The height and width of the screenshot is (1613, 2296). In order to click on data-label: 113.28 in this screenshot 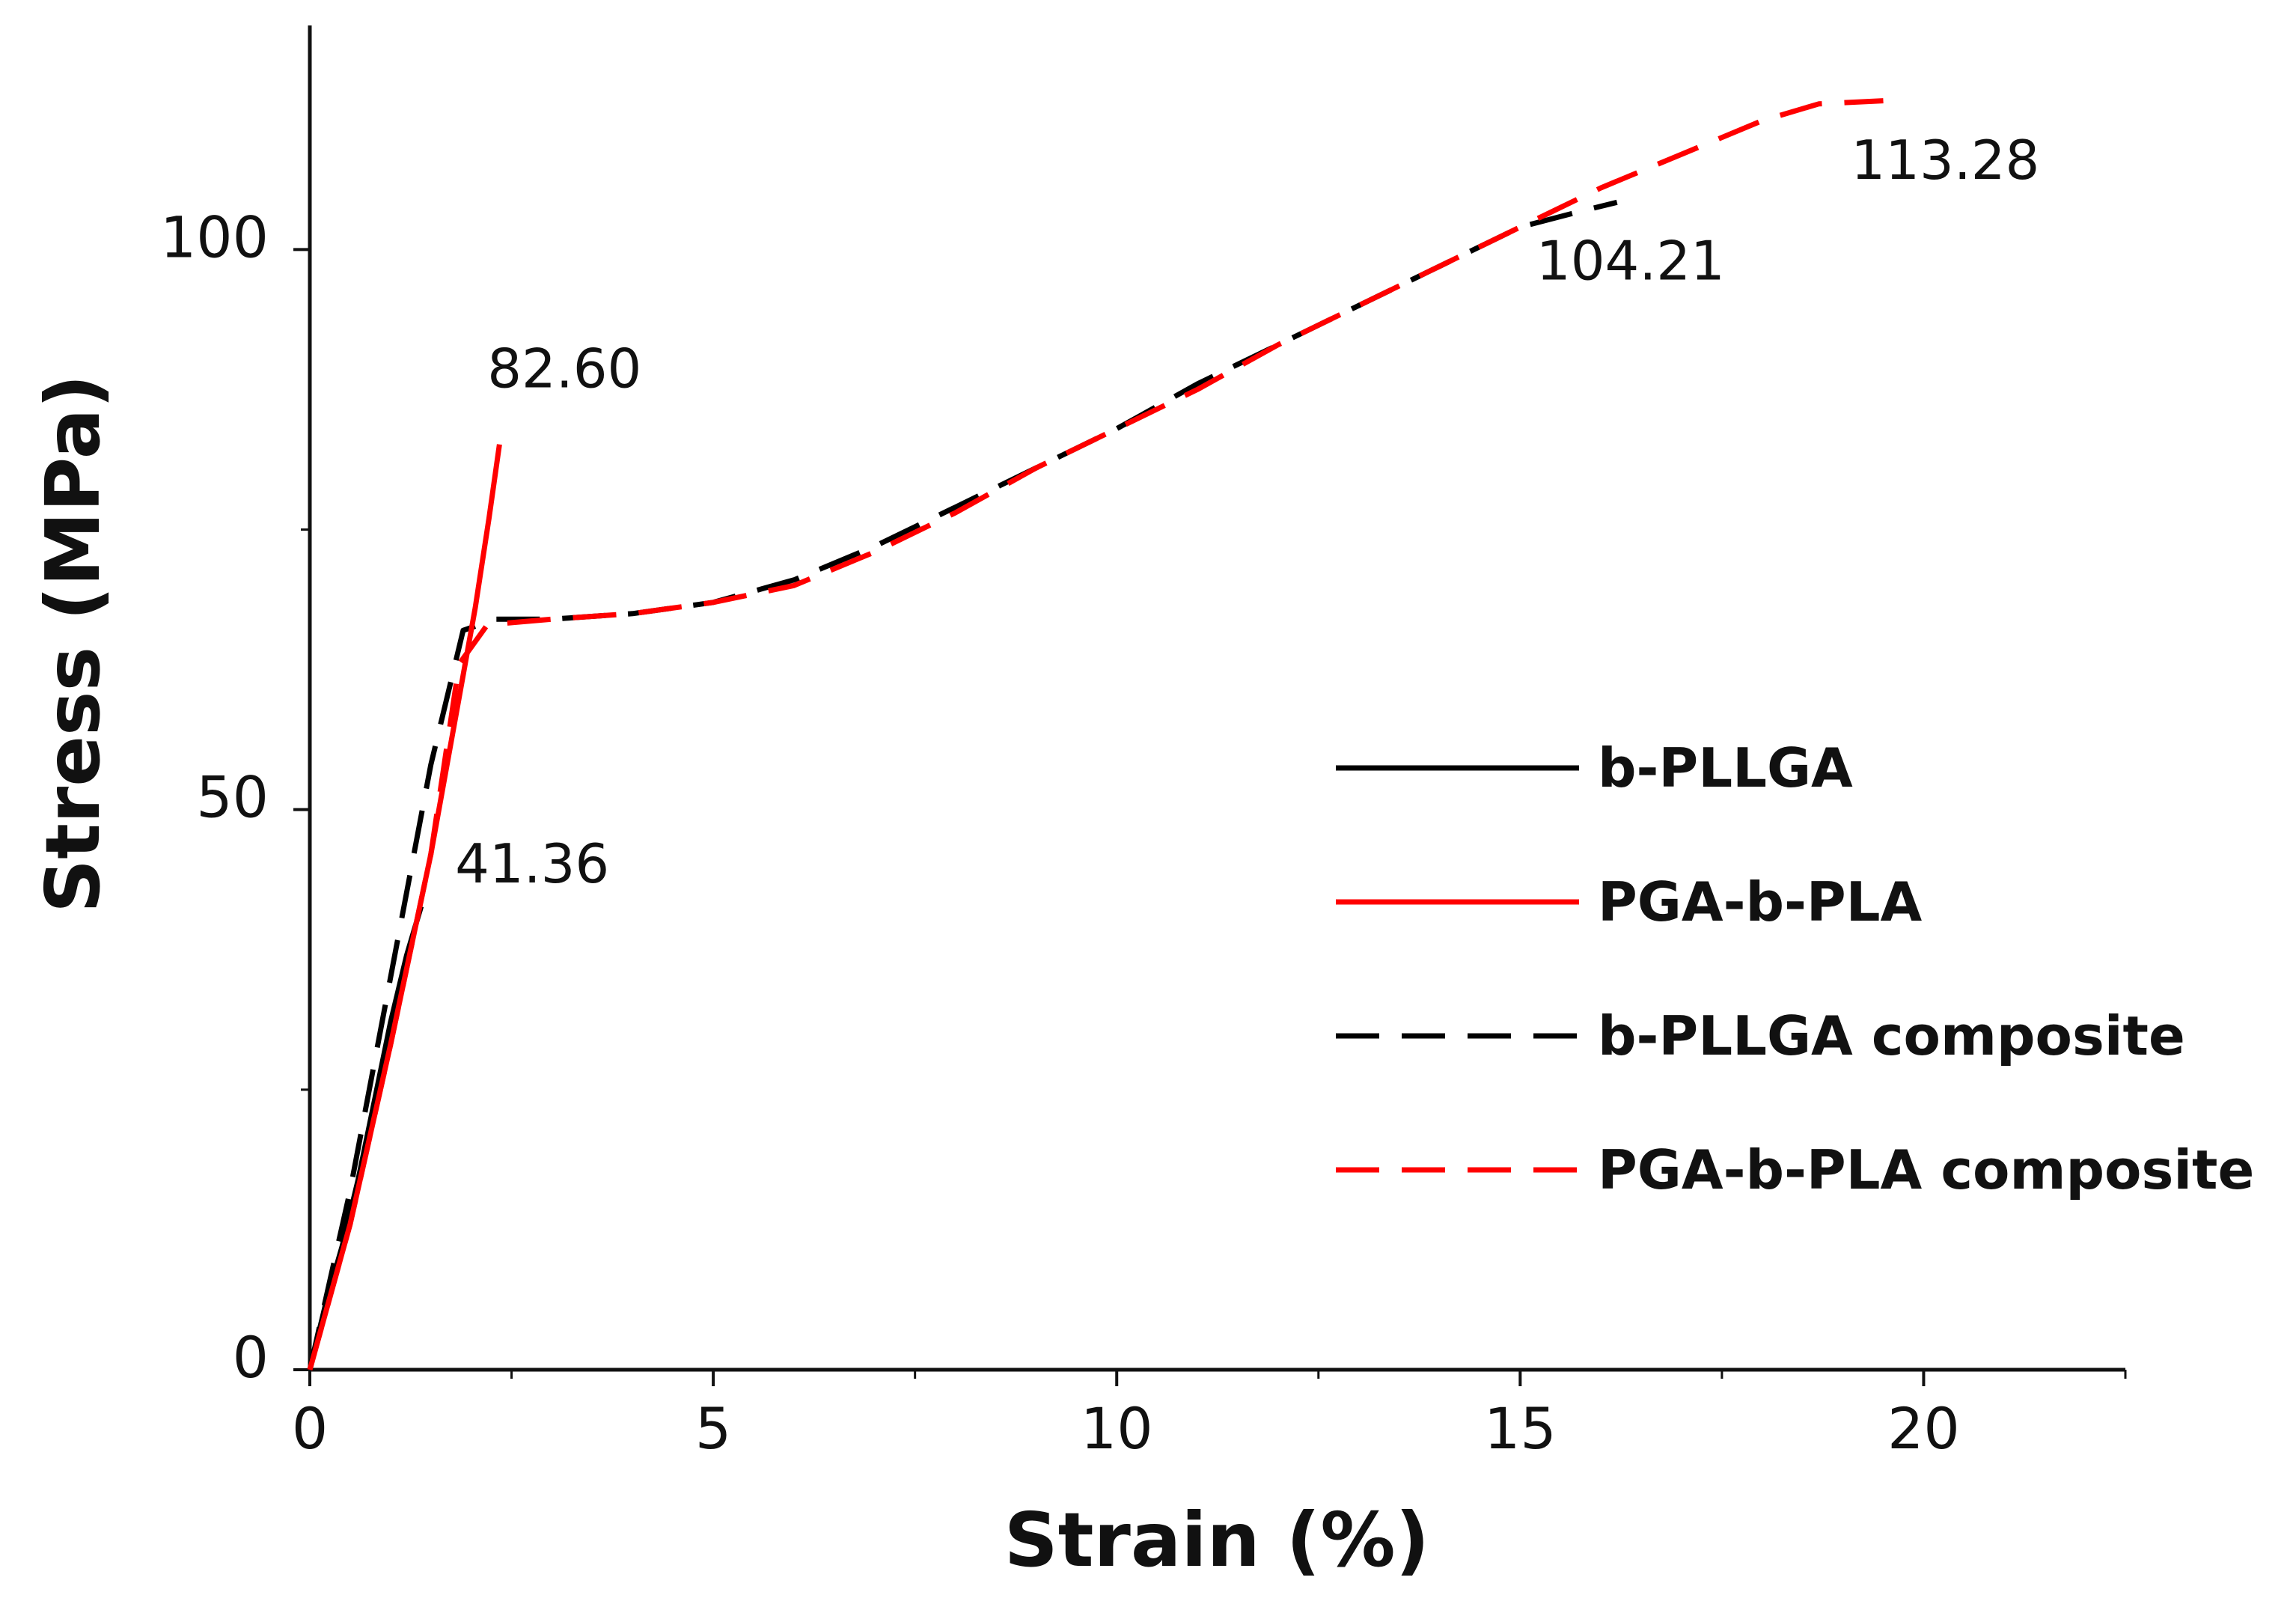, I will do `click(1945, 160)`.